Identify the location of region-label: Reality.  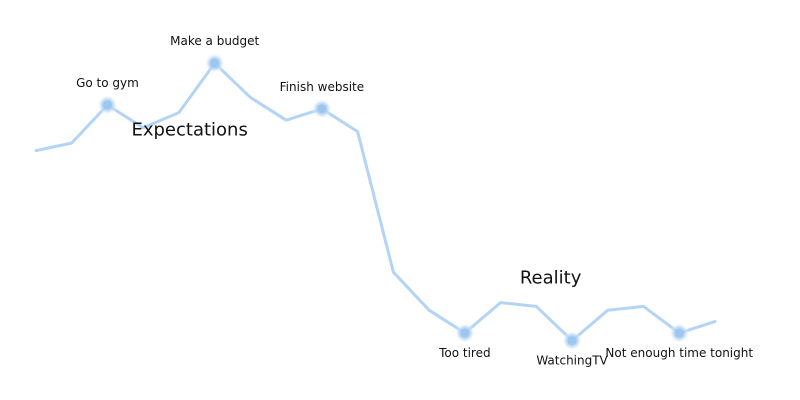
(551, 278).